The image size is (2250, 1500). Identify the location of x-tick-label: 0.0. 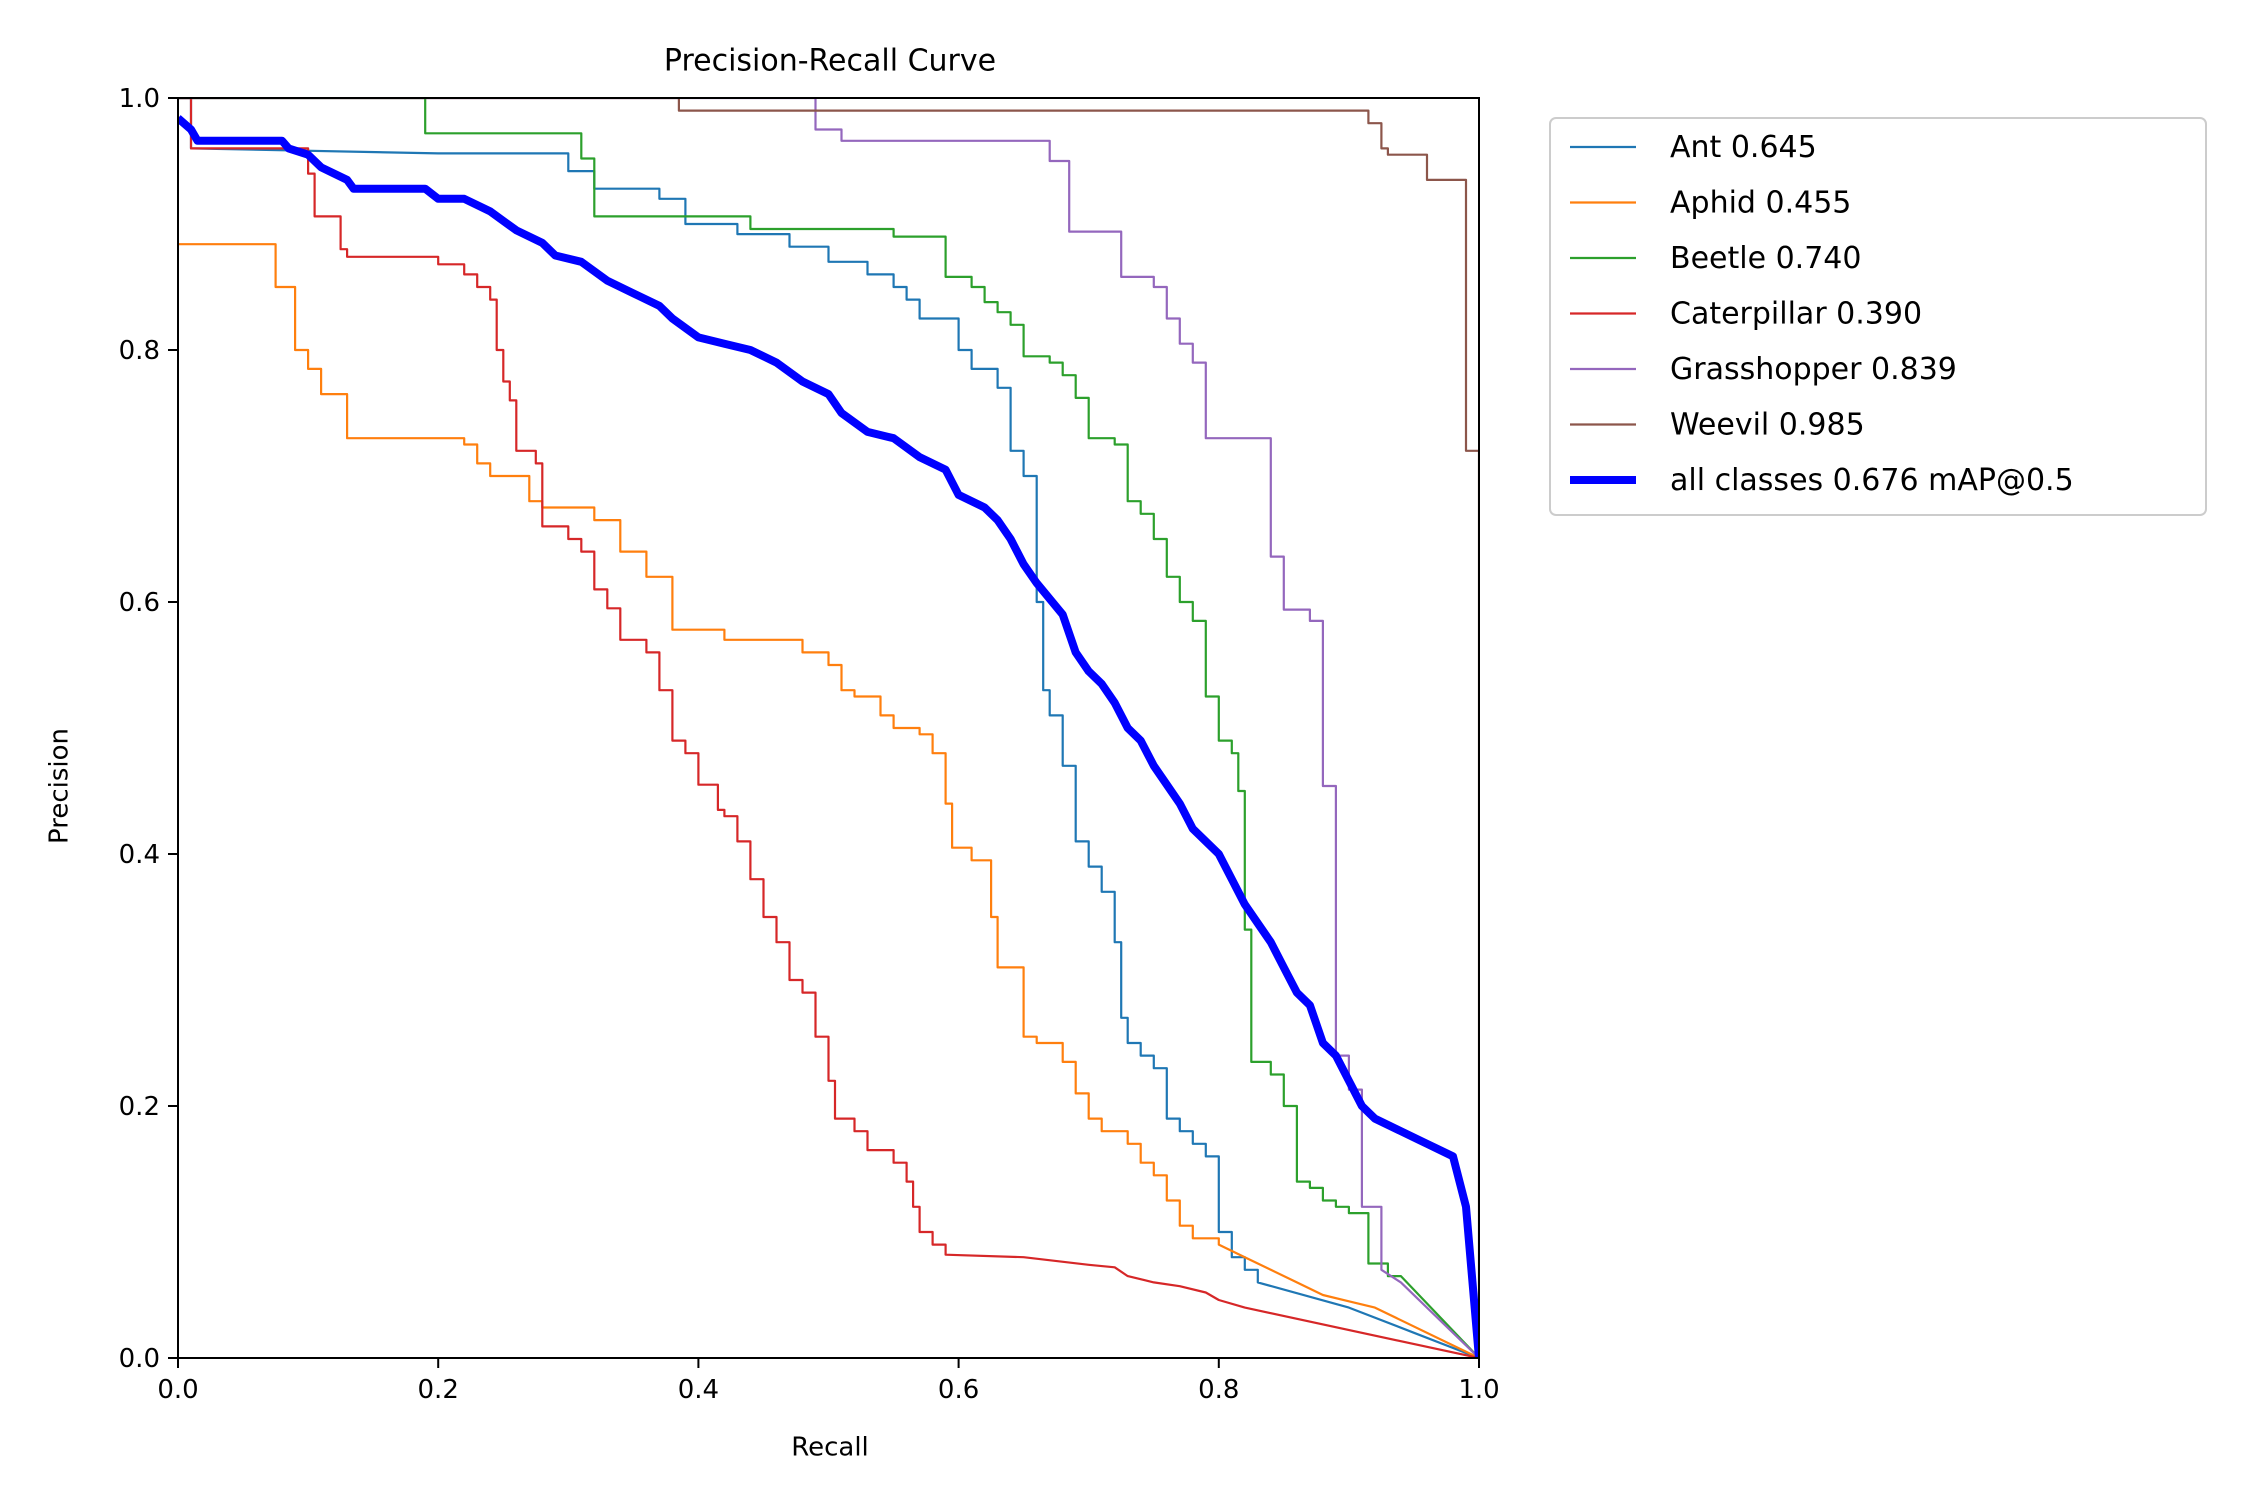
(177, 1390).